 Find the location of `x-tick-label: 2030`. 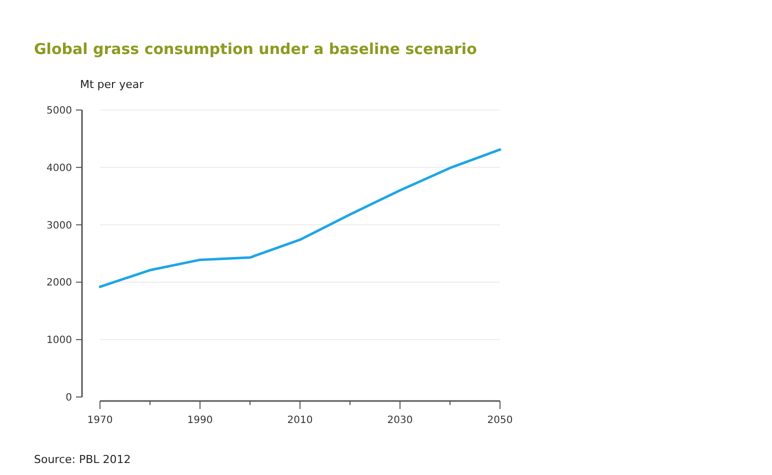

x-tick-label: 2030 is located at coordinates (400, 420).